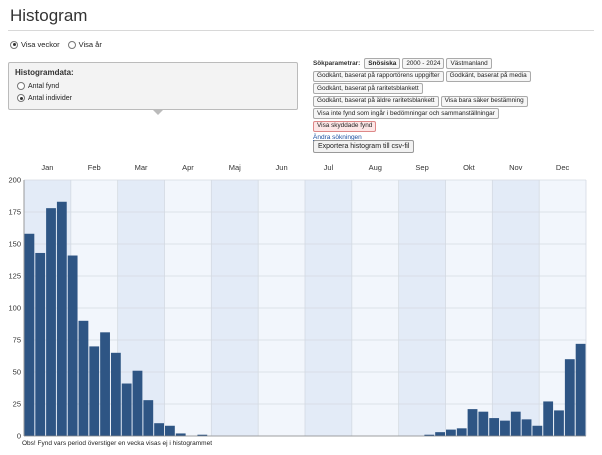 The height and width of the screenshot is (455, 602). I want to click on y-tick-label: 150, so click(14, 244).